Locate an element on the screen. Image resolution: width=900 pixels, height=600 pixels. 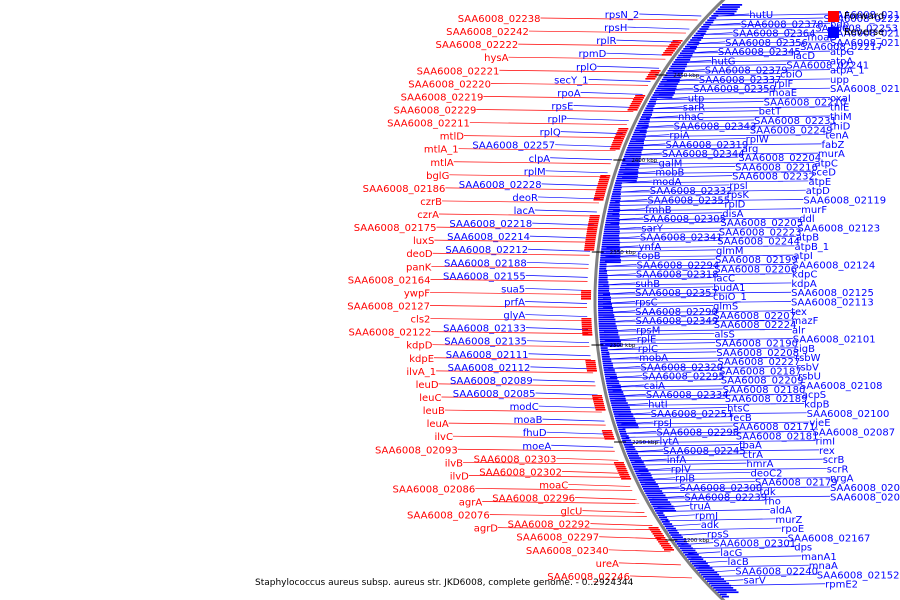
gene-label: SAA6008_02332 is located at coordinates (691, 191).